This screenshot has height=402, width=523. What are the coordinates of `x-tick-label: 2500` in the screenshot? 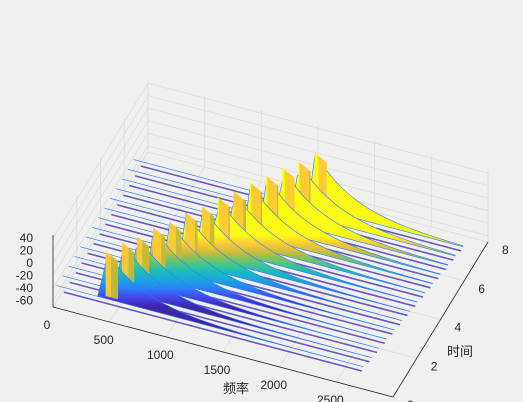 It's located at (330, 397).